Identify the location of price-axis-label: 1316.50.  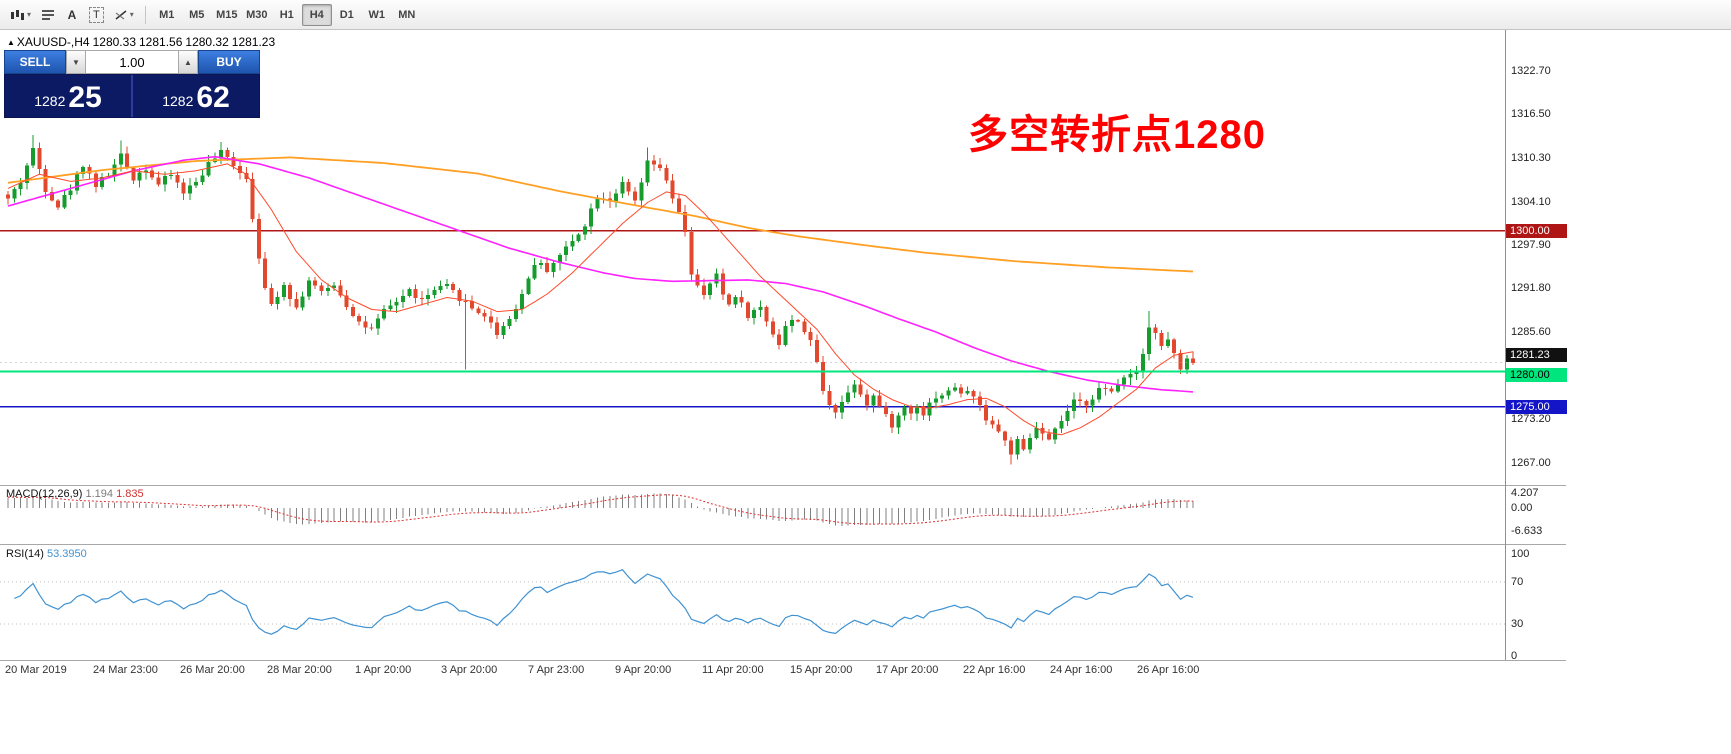
(1531, 114).